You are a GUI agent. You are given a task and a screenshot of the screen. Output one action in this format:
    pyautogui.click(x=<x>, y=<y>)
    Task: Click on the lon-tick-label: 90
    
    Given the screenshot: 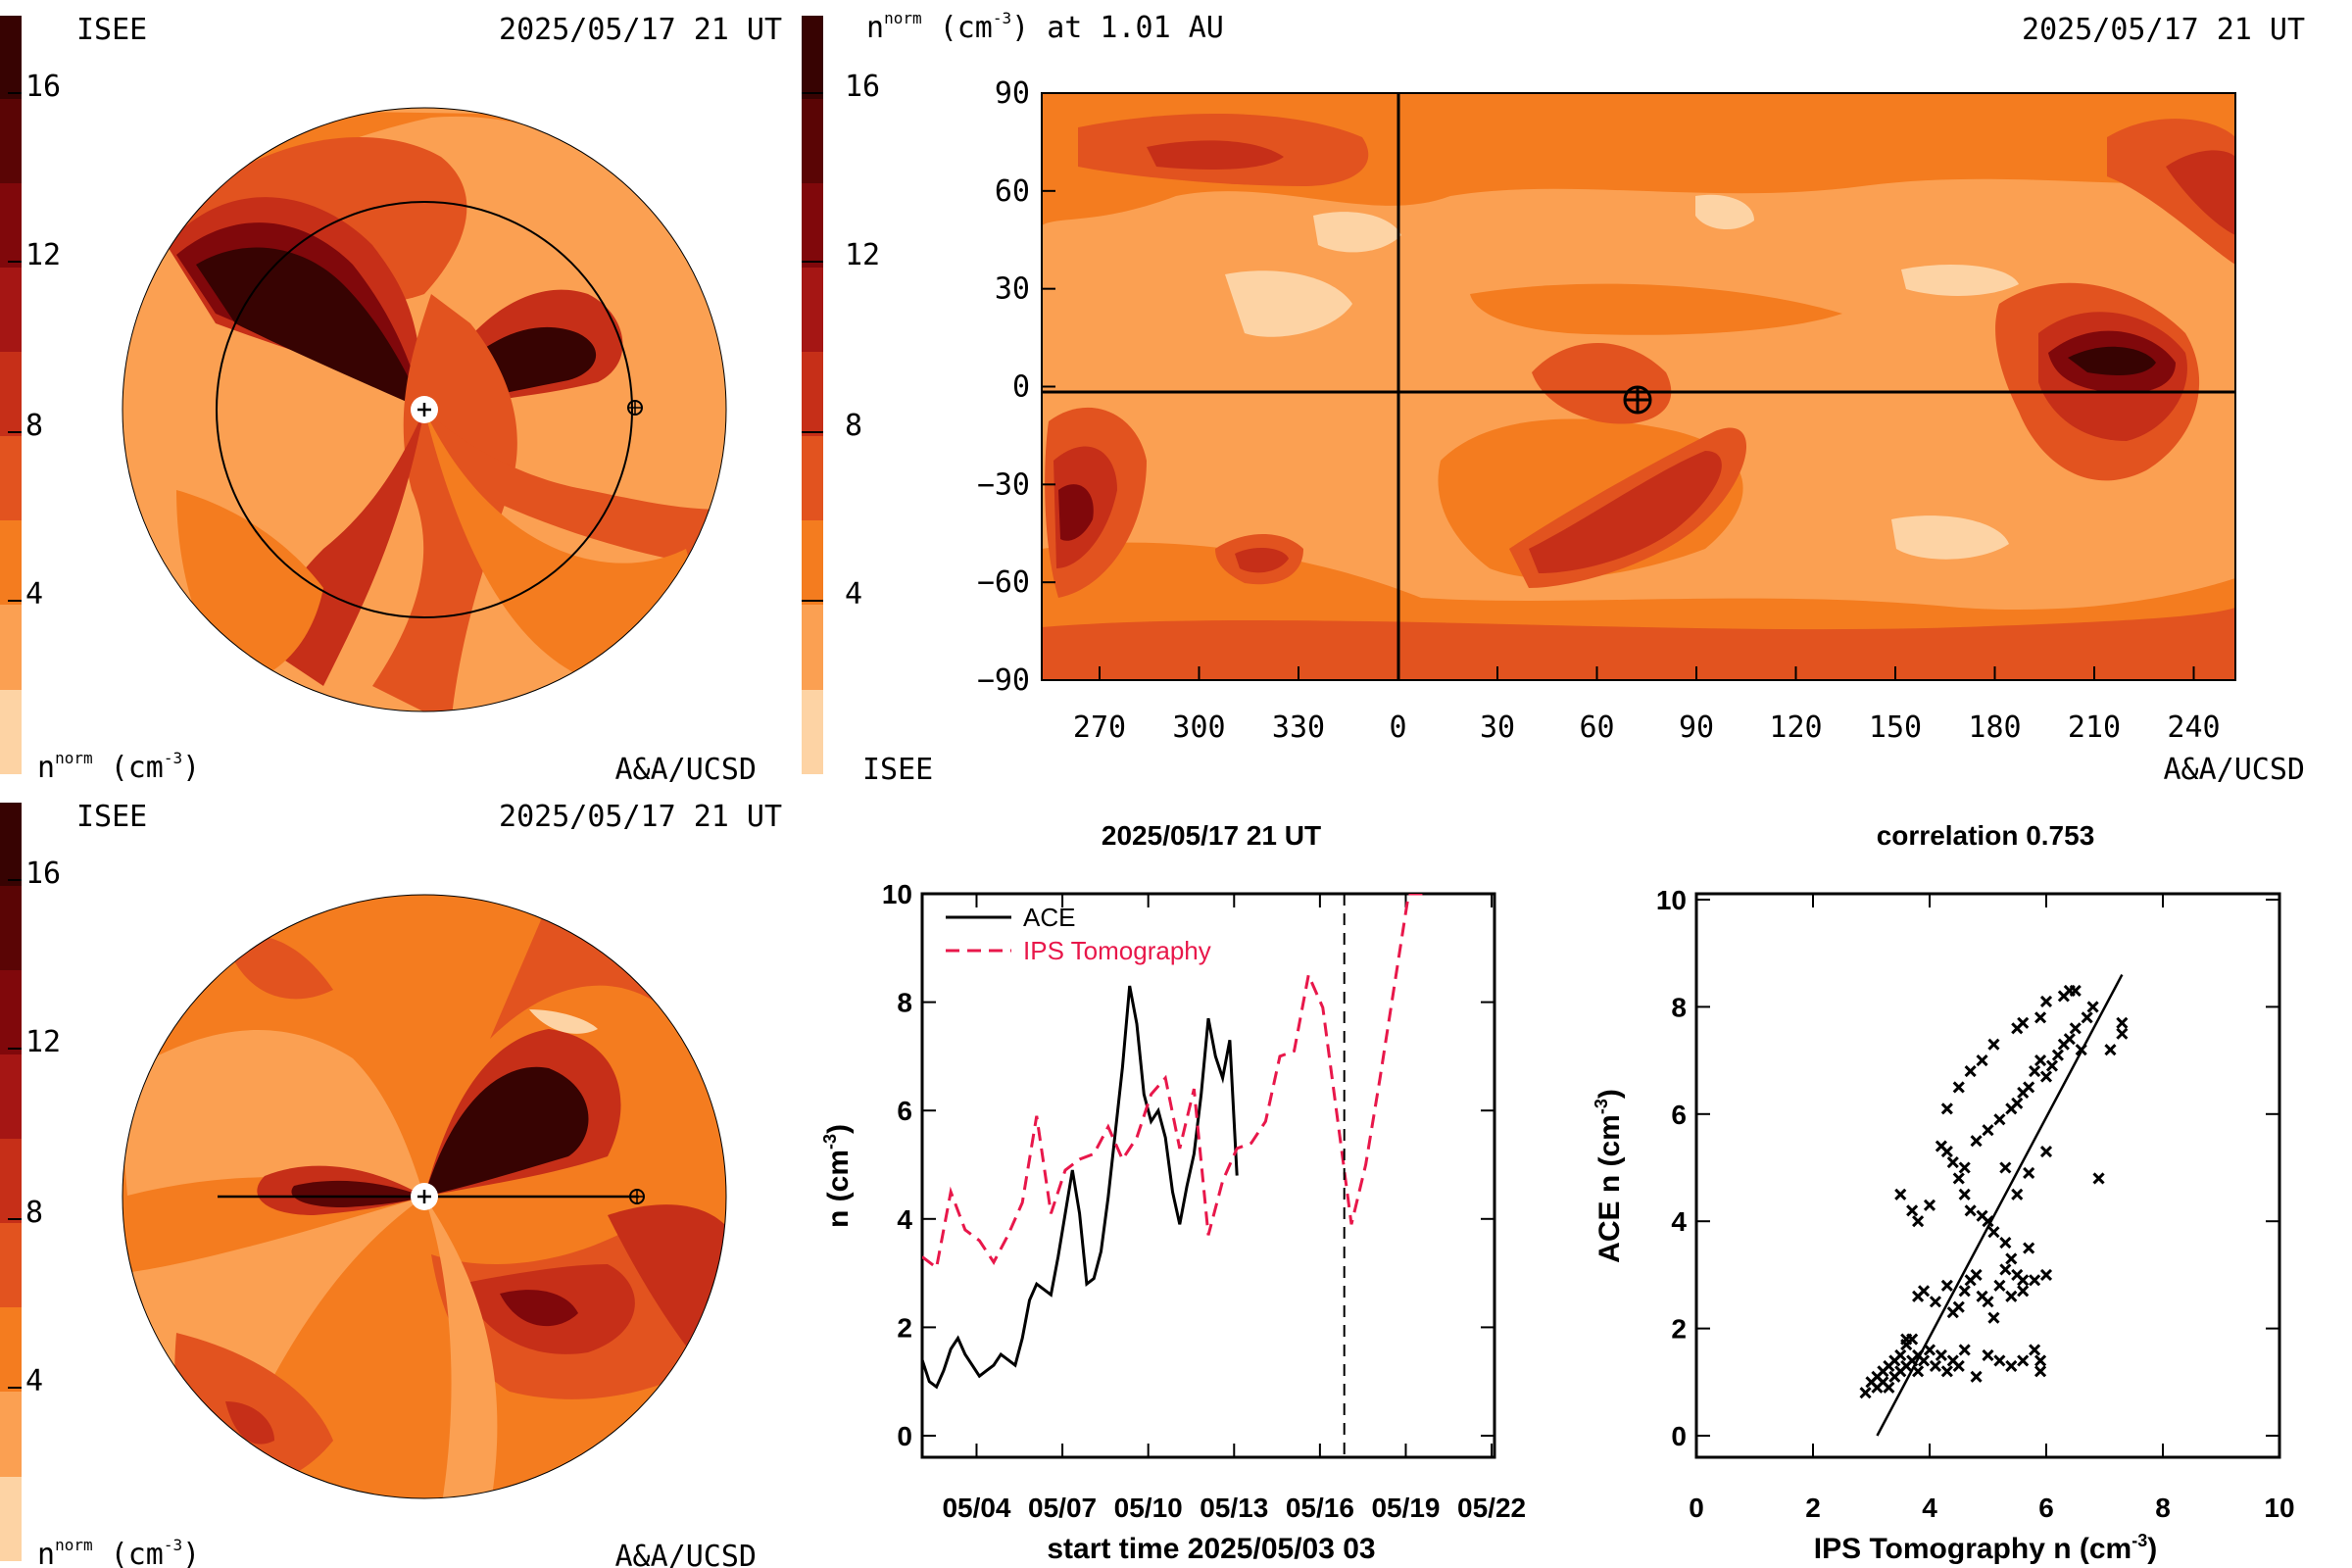 What is the action you would take?
    pyautogui.click(x=1696, y=727)
    